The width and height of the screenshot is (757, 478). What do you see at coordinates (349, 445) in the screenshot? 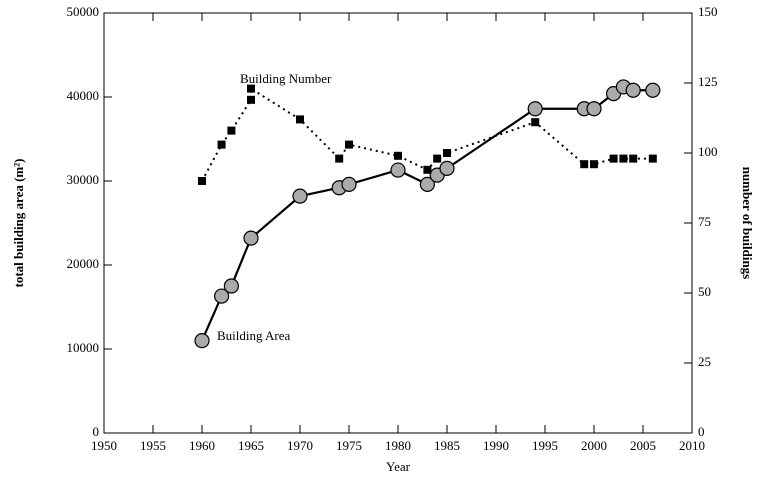
I see `x-tick-label: 1975` at bounding box center [349, 445].